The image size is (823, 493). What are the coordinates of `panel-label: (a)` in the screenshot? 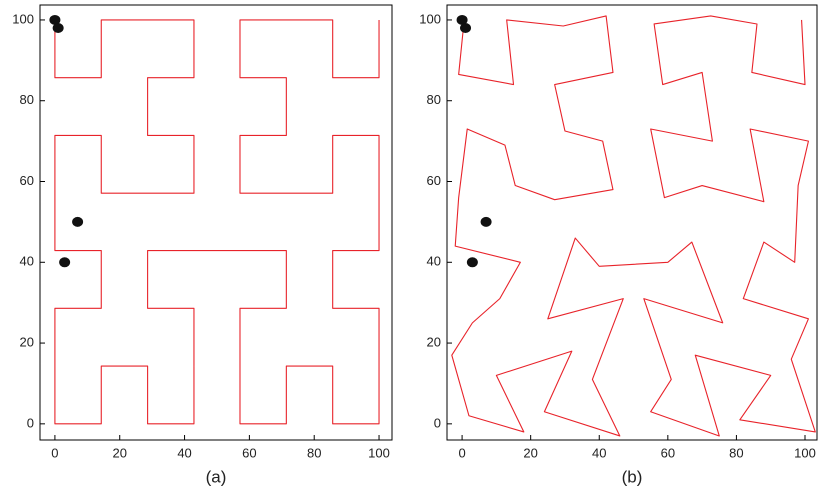 It's located at (216, 476).